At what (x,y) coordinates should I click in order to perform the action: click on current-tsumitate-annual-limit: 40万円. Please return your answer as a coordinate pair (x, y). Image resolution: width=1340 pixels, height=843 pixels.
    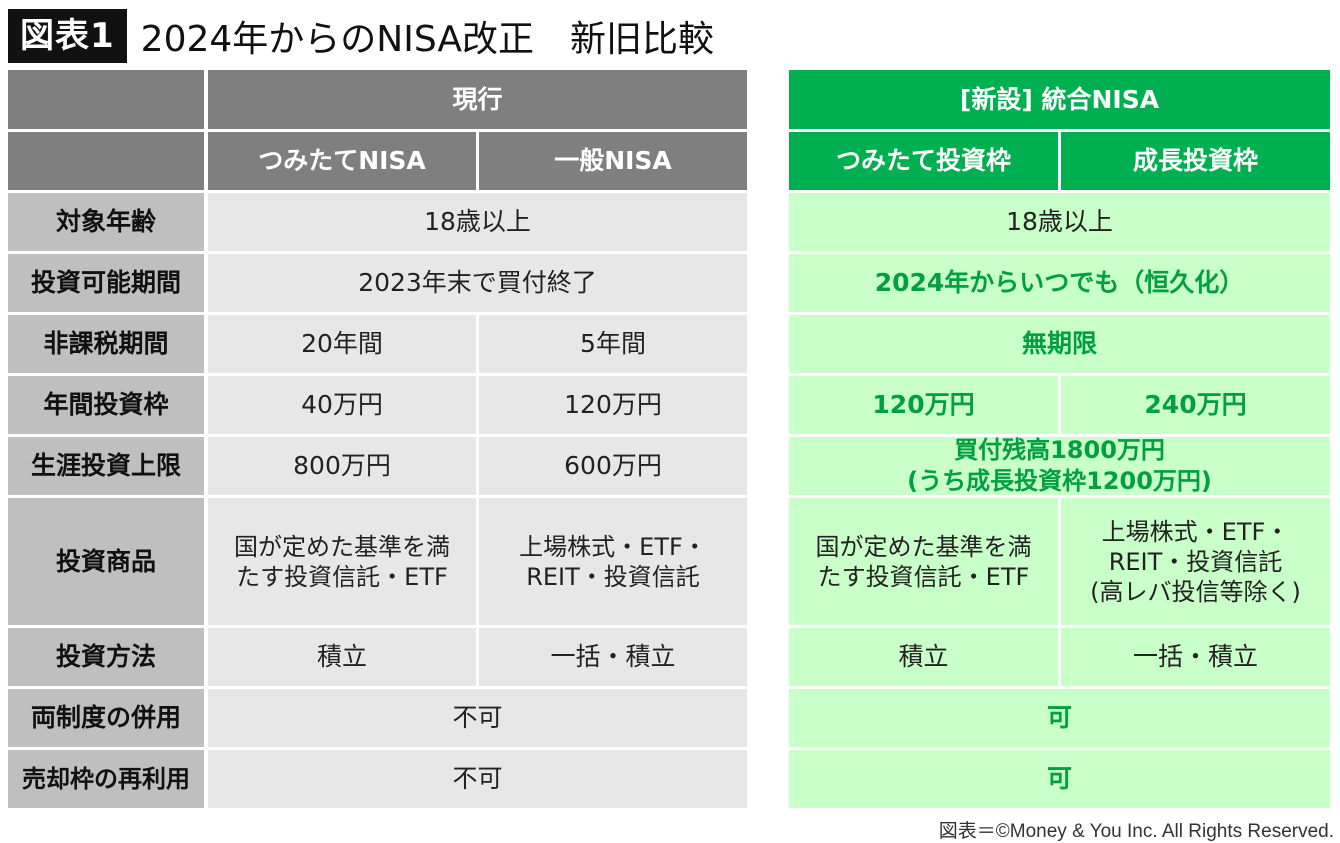
    Looking at the image, I should click on (342, 405).